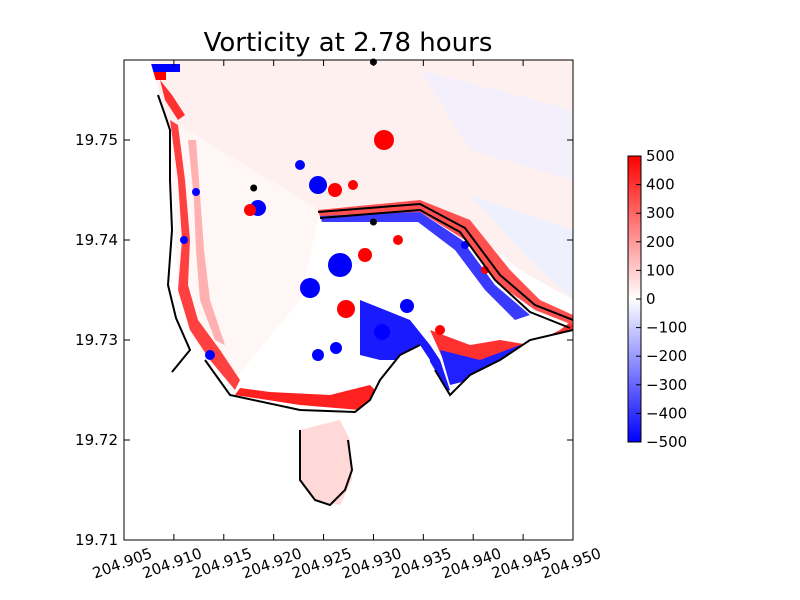  I want to click on chart-title: Vorticity at 2.78 hours, so click(348, 43).